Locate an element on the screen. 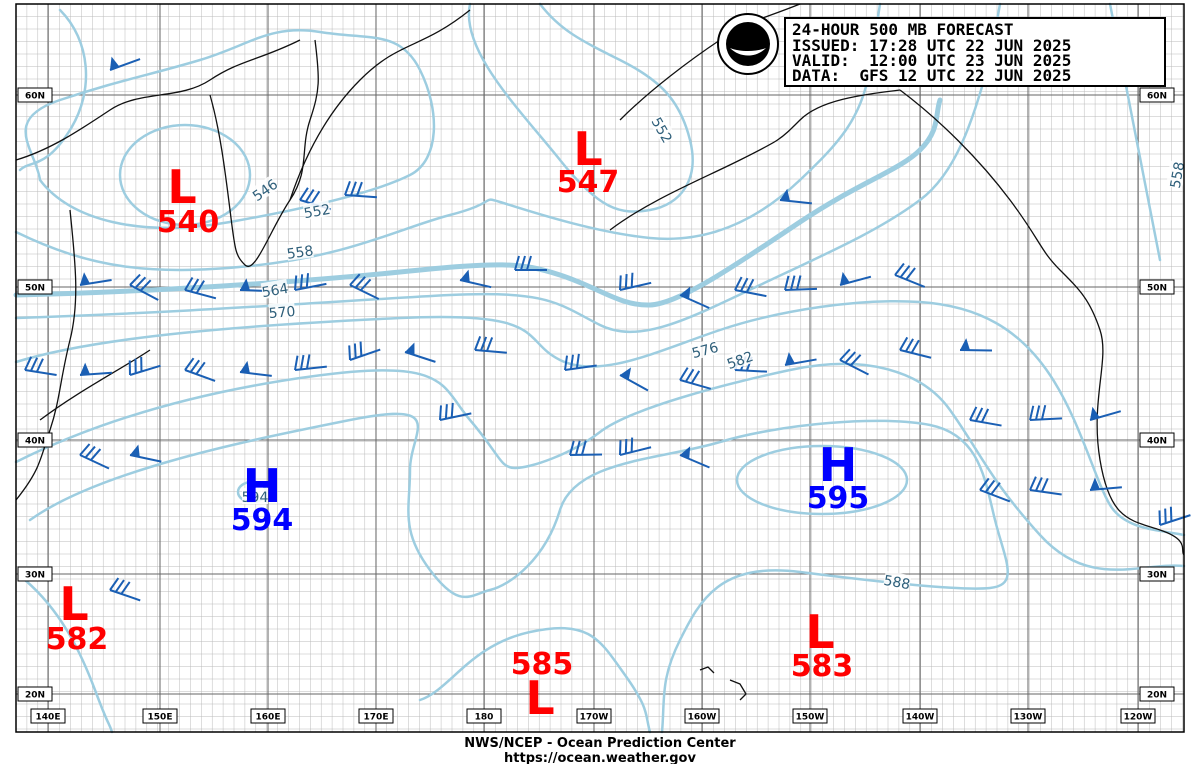 Image resolution: width=1200 pixels, height=764 pixels. contour-label: 552 is located at coordinates (317, 212).